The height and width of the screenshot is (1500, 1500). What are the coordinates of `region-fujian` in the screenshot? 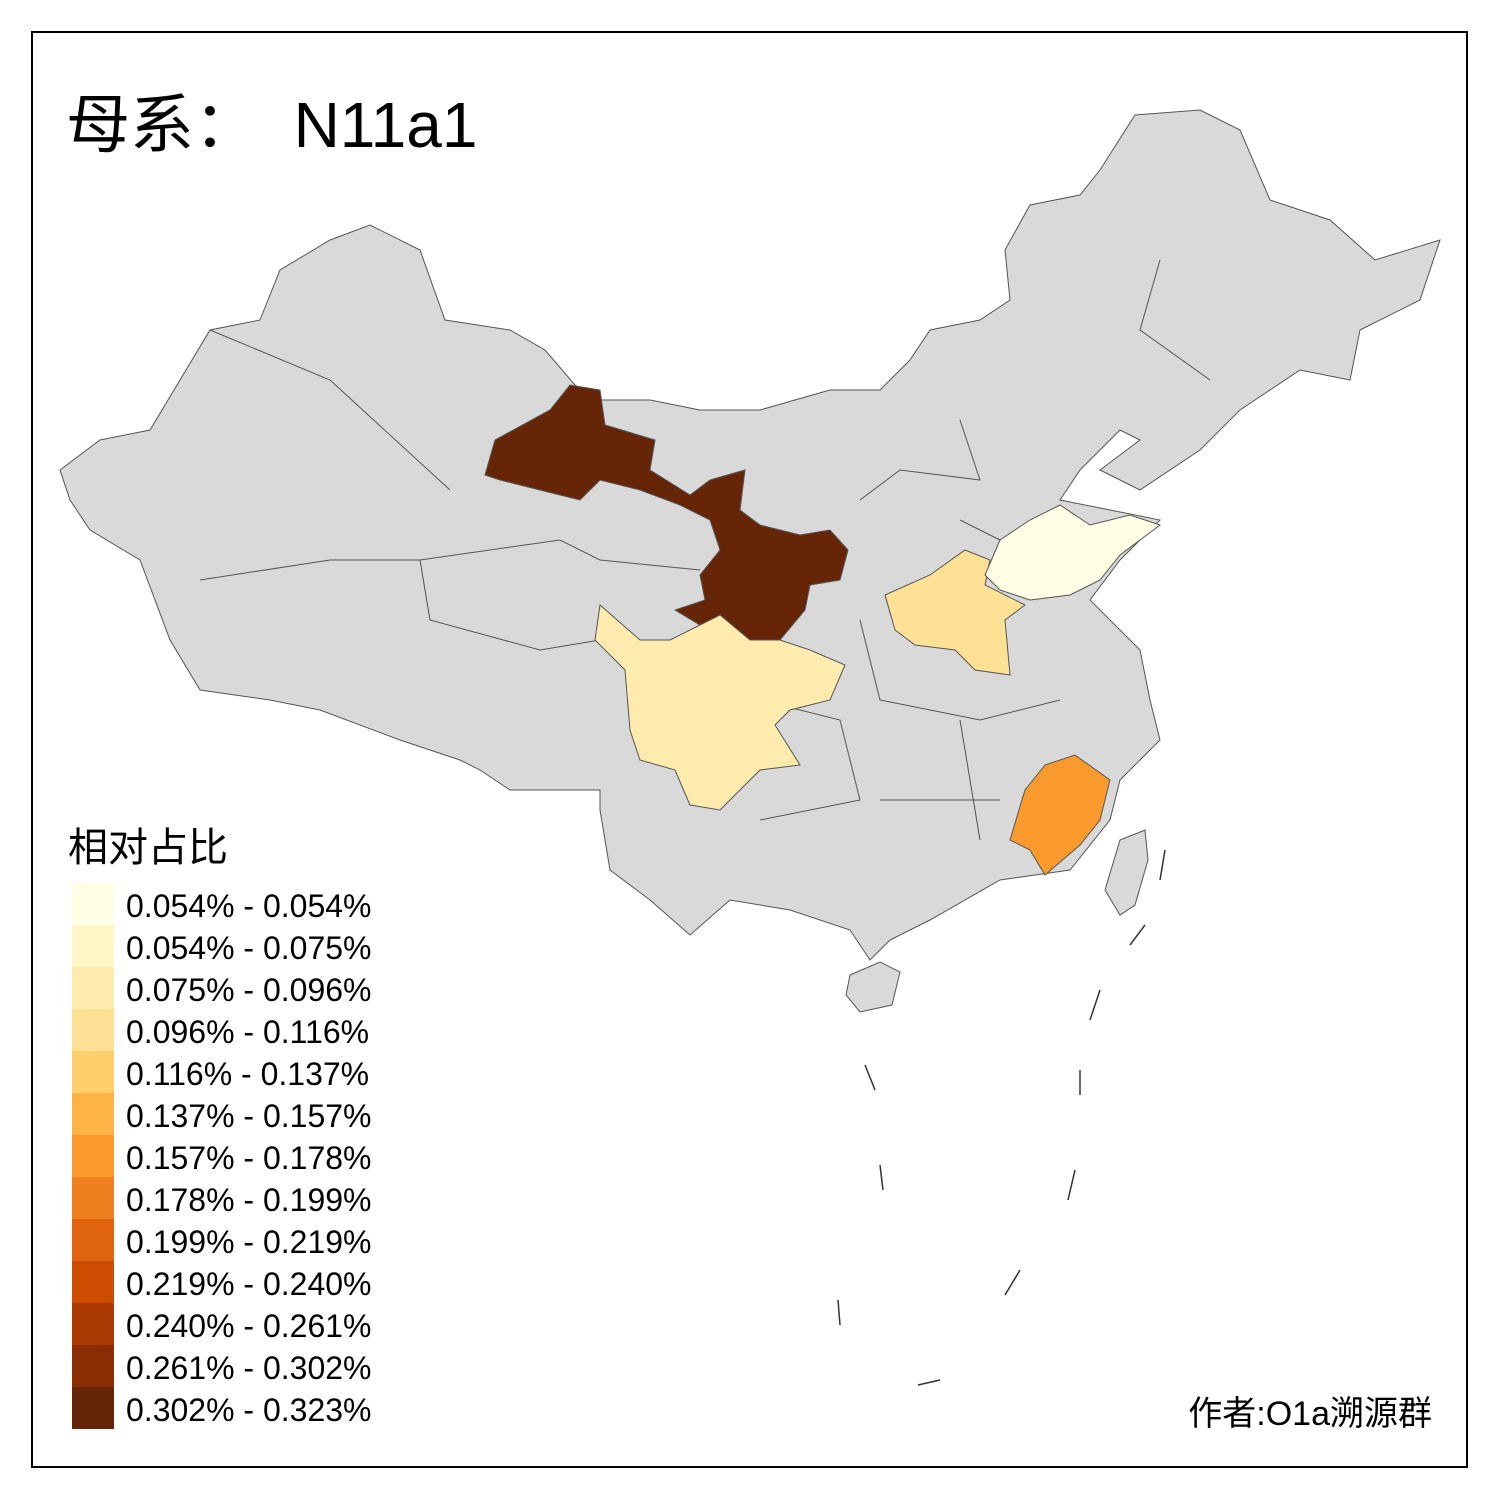 It's located at (1060, 815).